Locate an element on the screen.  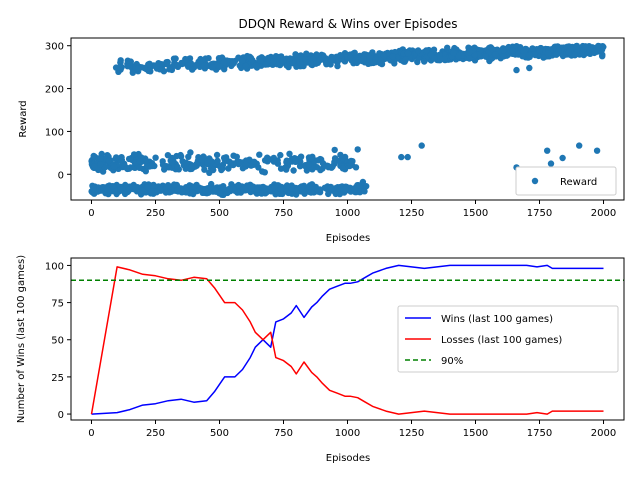
wins-y-tick-label: 75 is located at coordinates (57, 304).